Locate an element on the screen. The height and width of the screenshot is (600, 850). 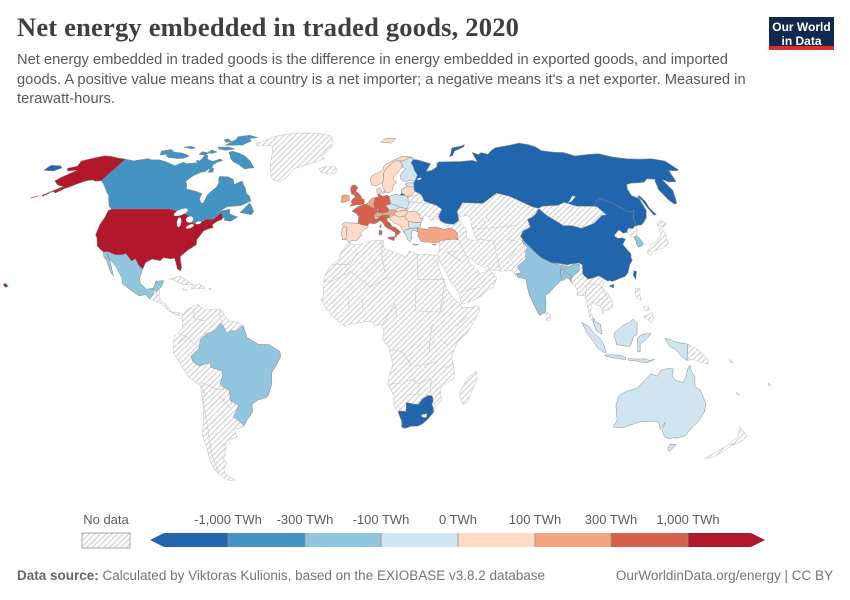
svg-text: -300 TWh is located at coordinates (305, 519).